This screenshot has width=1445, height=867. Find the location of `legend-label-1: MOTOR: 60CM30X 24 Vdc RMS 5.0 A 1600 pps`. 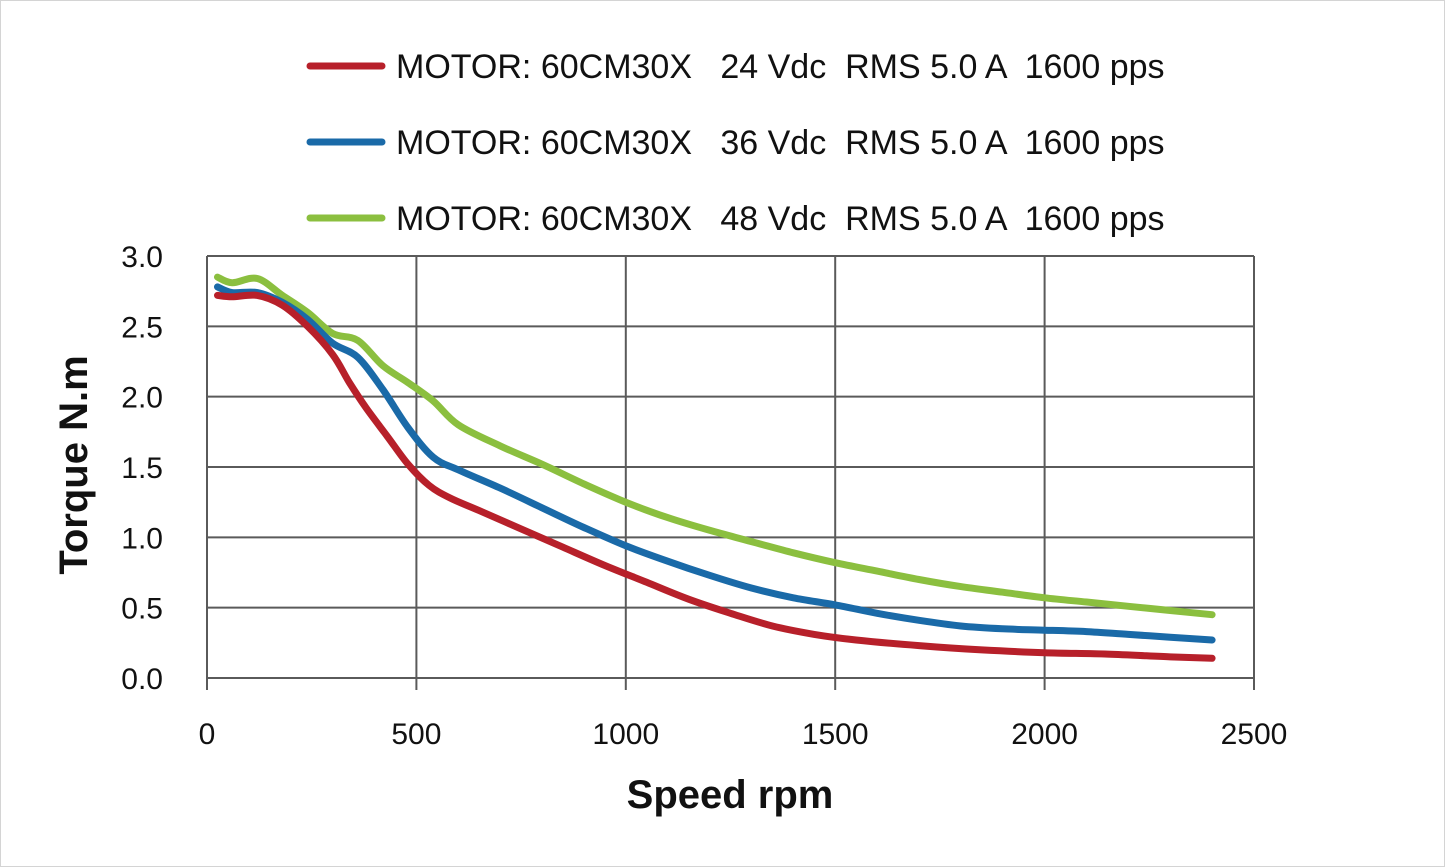

legend-label-1: MOTOR: 60CM30X 24 Vdc RMS 5.0 A 1600 pps is located at coordinates (780, 67).